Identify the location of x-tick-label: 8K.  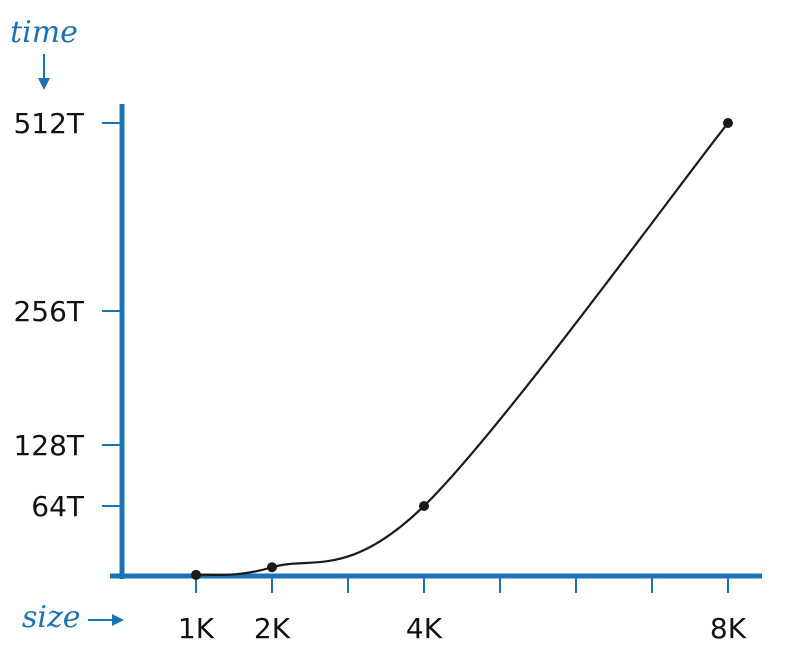
(728, 628).